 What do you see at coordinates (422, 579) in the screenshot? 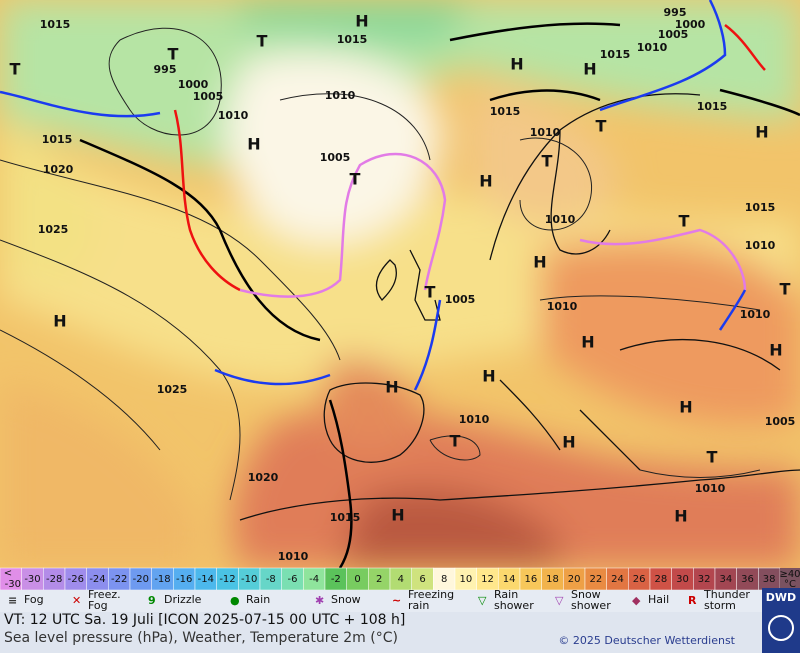
I see `scale-label: 6` at bounding box center [422, 579].